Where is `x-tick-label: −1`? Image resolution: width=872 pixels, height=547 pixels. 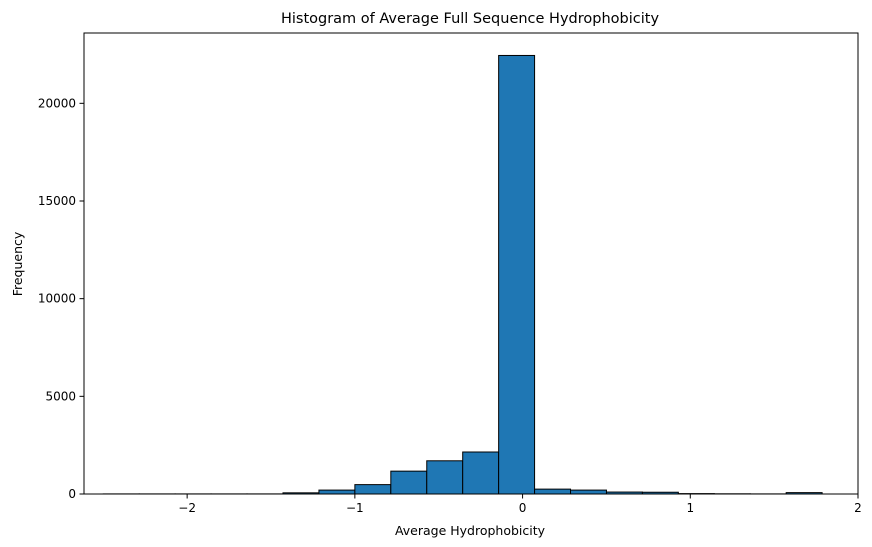
x-tick-label: −1 is located at coordinates (355, 508).